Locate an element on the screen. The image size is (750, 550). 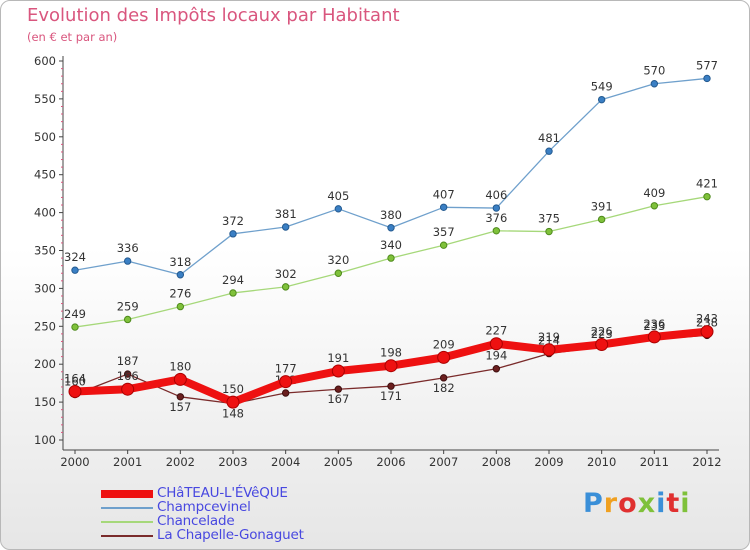
y-tick-label: 600 is located at coordinates (45, 61).